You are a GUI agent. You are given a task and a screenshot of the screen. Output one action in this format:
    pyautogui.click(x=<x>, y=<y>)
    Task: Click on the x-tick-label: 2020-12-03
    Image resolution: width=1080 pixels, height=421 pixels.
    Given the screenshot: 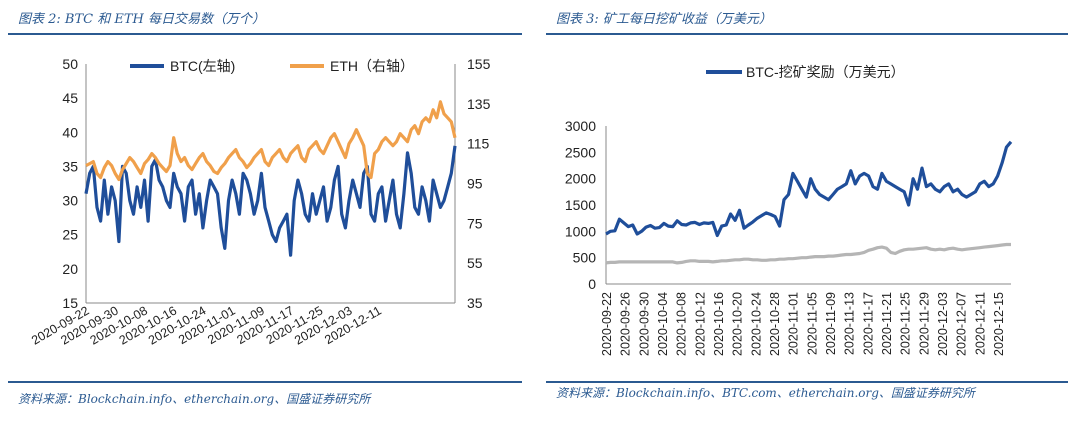 What is the action you would take?
    pyautogui.click(x=943, y=324)
    